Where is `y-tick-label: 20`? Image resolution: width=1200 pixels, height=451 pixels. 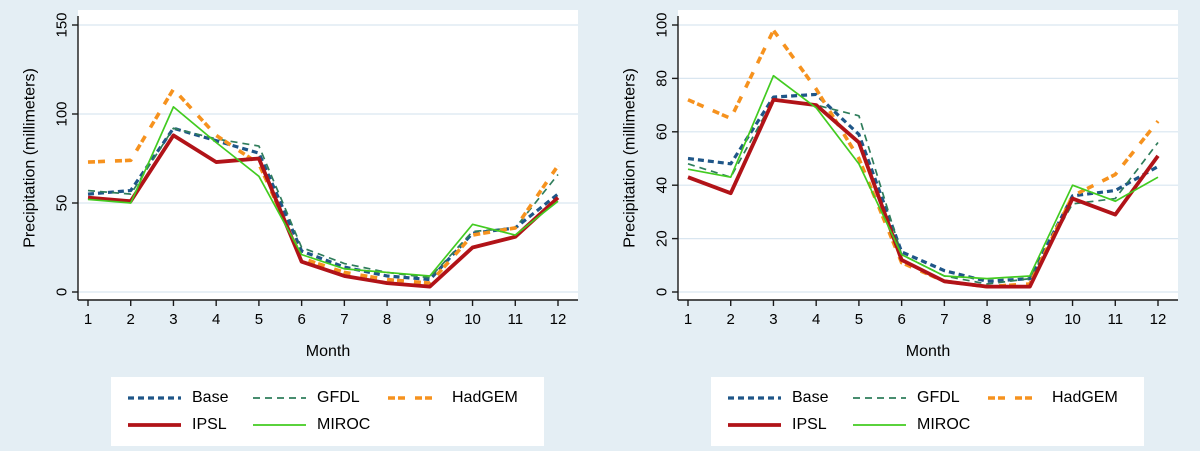
y-tick-label: 20 is located at coordinates (662, 238).